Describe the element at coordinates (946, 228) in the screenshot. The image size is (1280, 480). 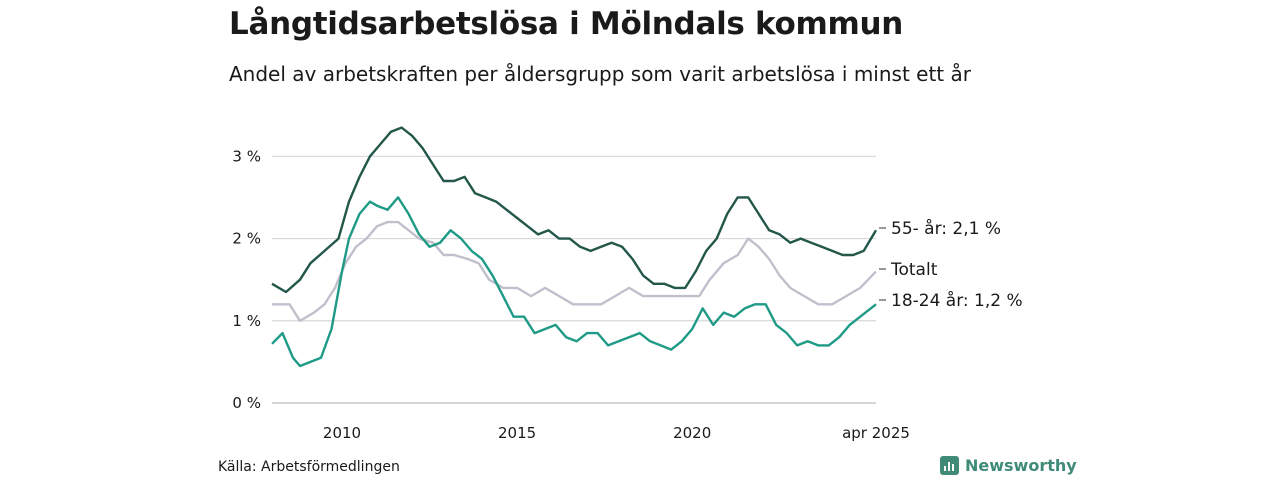
I see `series-end-label: 55- år: 2,1 %` at that location.